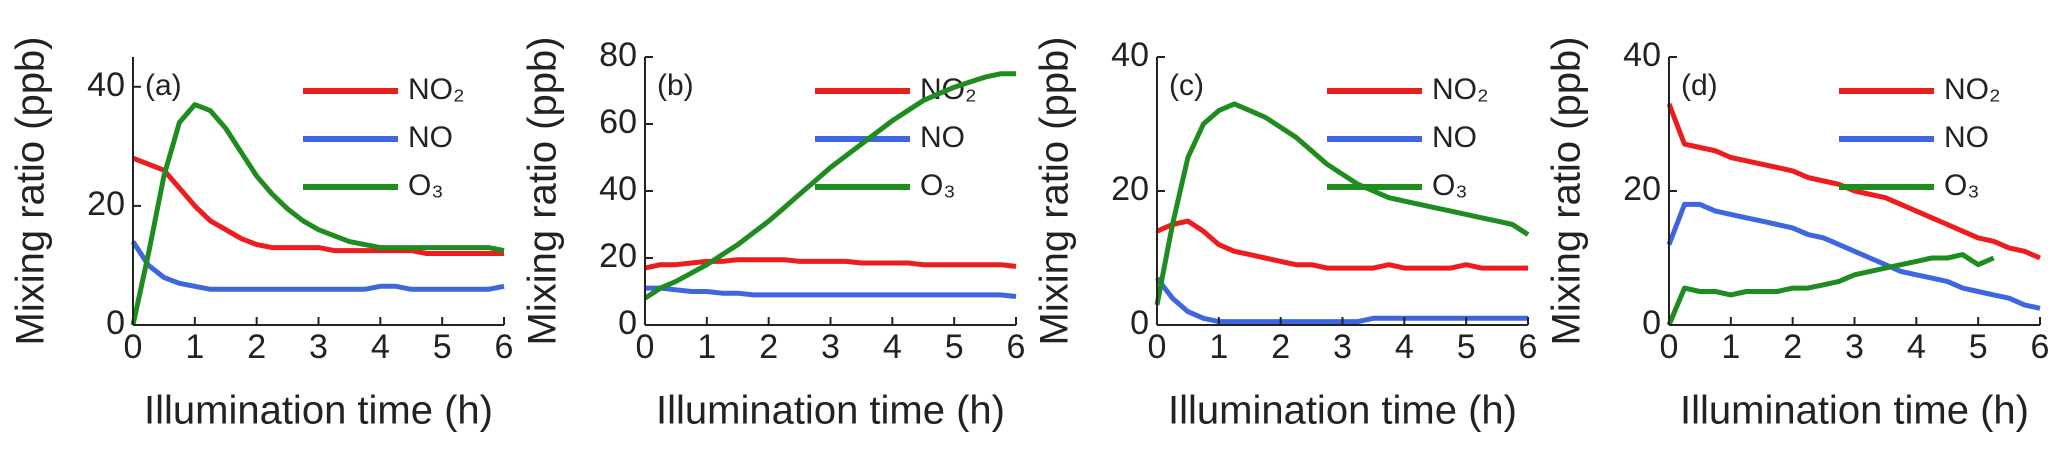  I want to click on panel-label: (a), so click(163, 85).